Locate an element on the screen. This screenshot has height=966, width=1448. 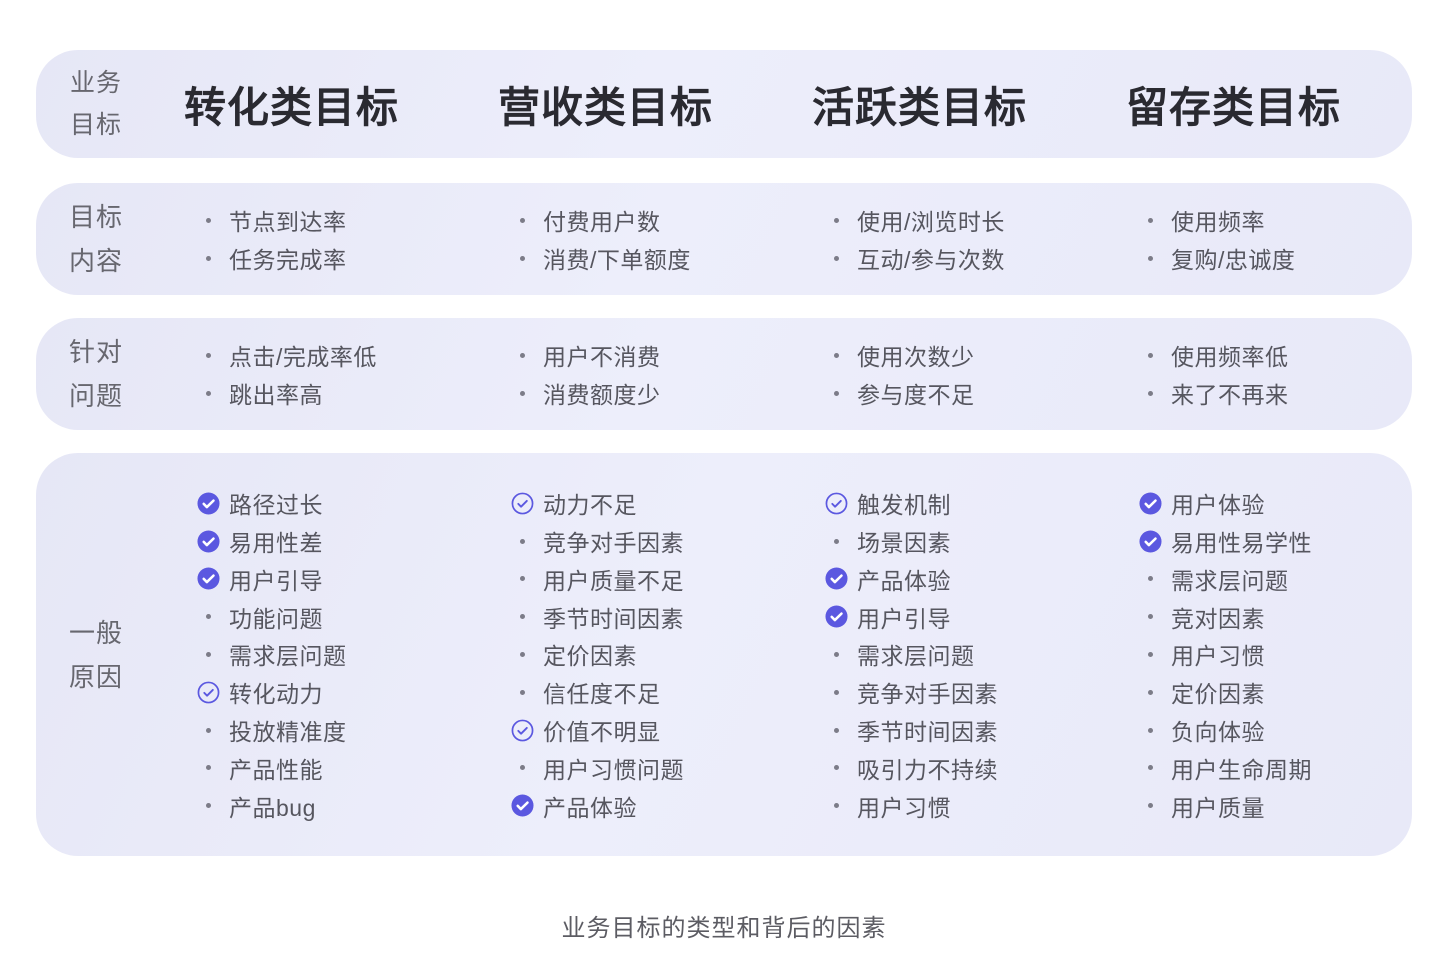
item-text: 用户不消费 is located at coordinates (602, 357).